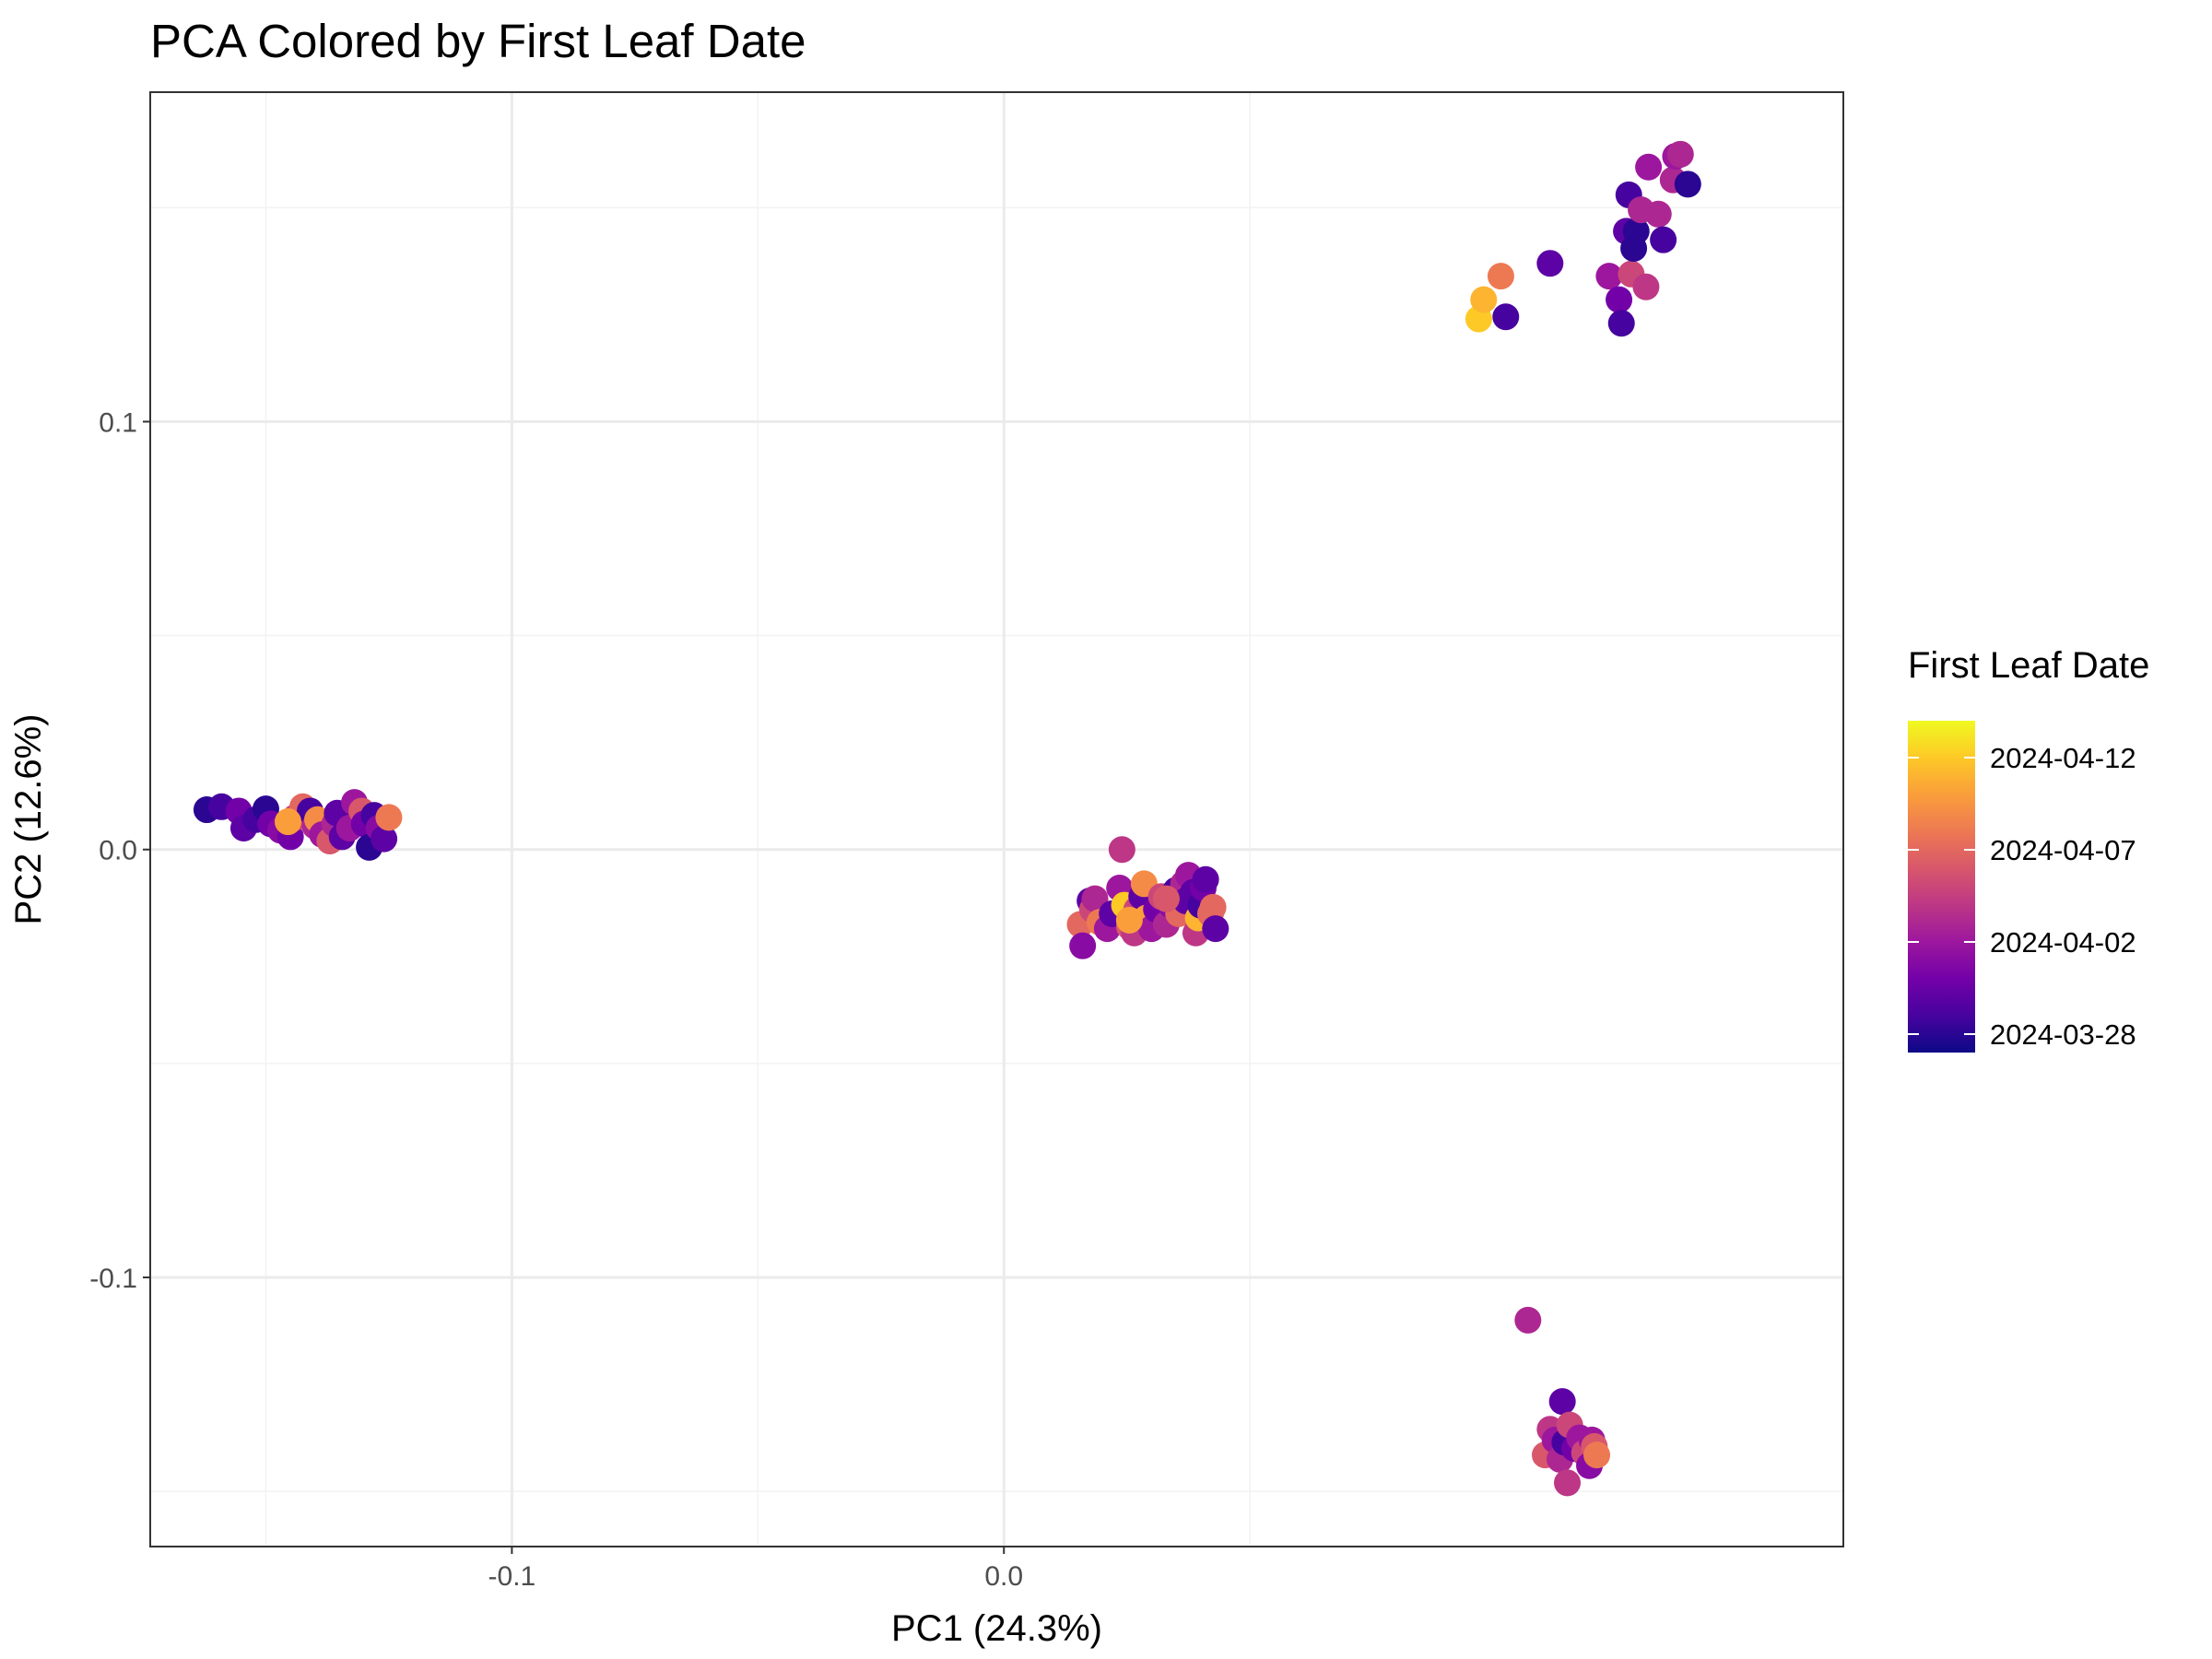 This screenshot has width=2212, height=1659. I want to click on y-tick-label: 0.0, so click(118, 851).